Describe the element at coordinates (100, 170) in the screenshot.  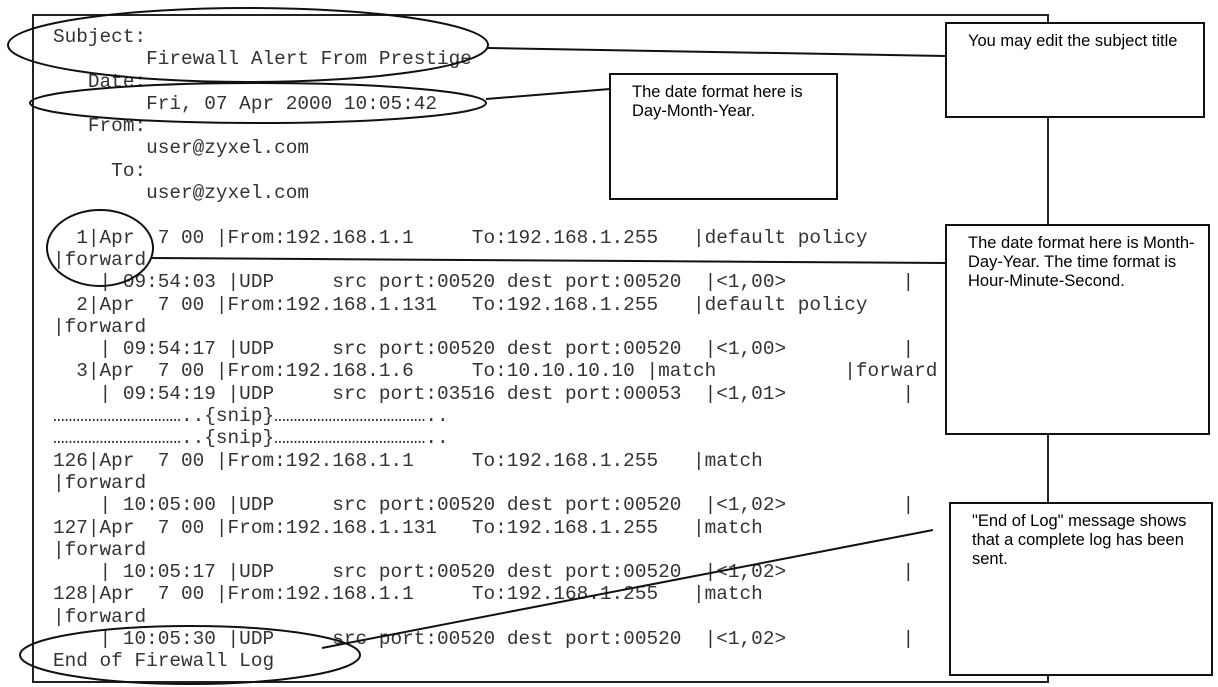
I see `header-line: To:` at that location.